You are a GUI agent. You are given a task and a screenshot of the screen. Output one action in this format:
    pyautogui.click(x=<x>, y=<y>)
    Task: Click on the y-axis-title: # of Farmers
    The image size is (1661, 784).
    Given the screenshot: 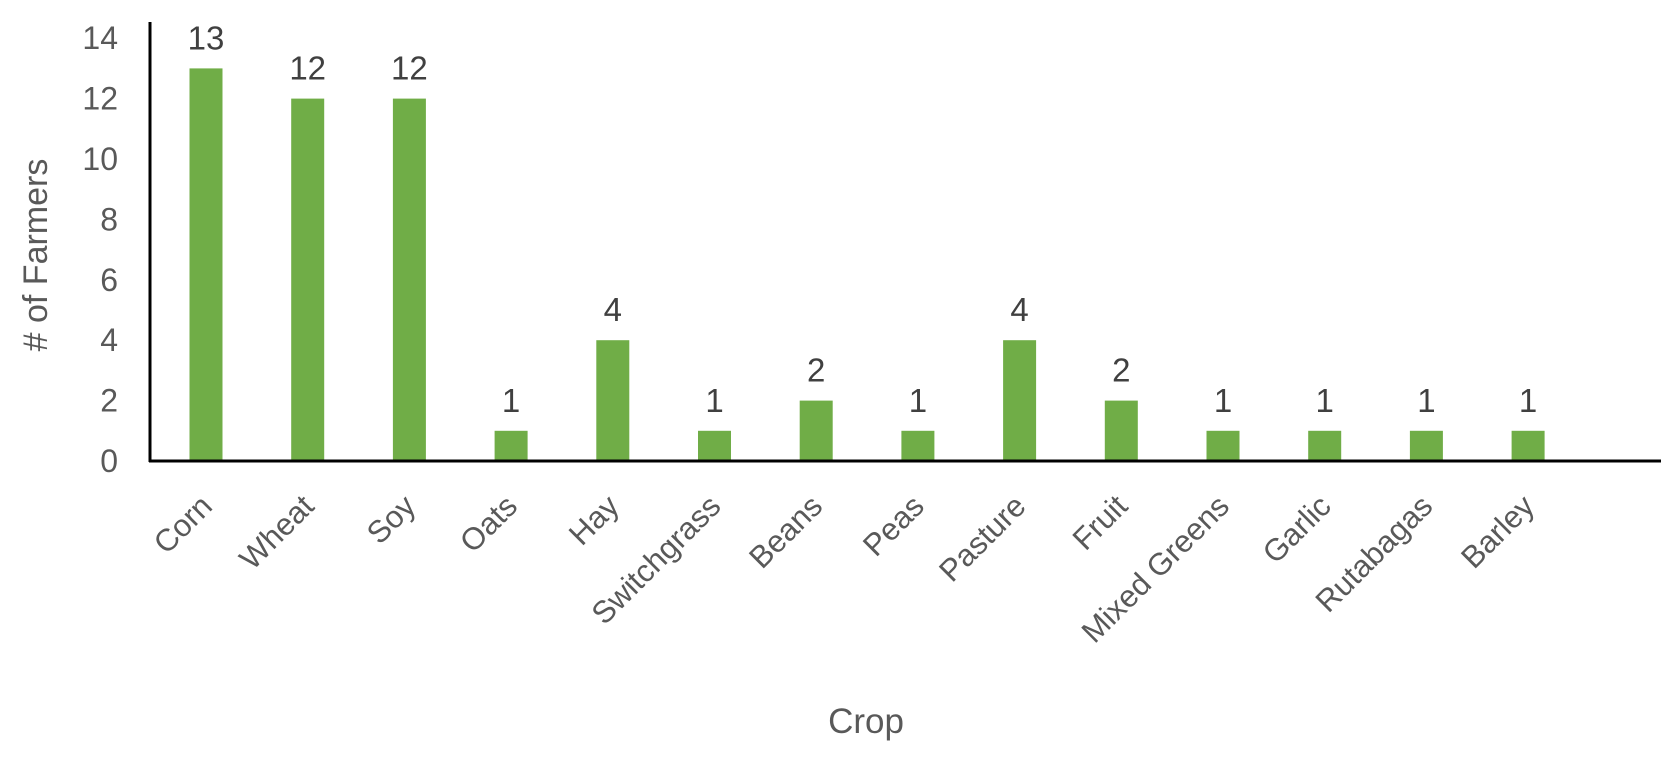 What is the action you would take?
    pyautogui.click(x=36, y=255)
    